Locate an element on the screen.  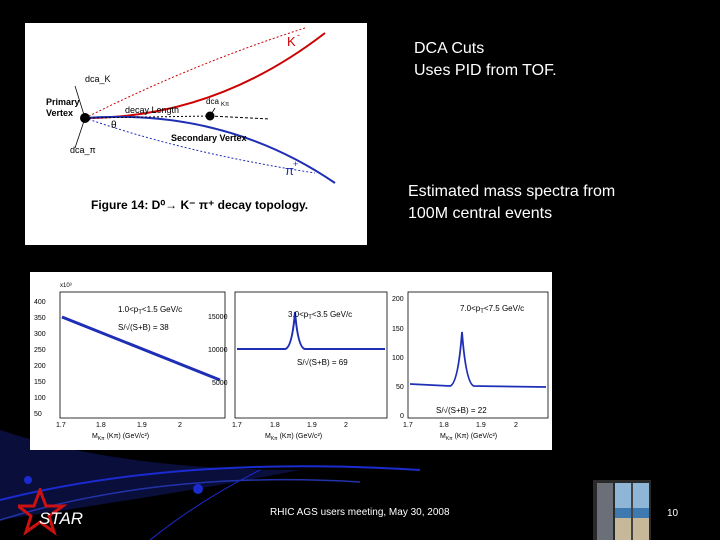
plot1-ytick: 350 is located at coordinates (40, 318).